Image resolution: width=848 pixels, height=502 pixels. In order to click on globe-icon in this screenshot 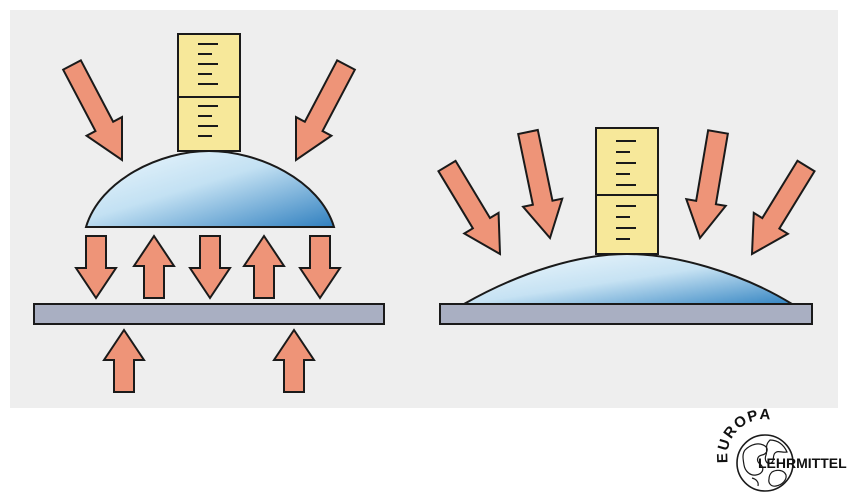, I will do `click(765, 463)`.